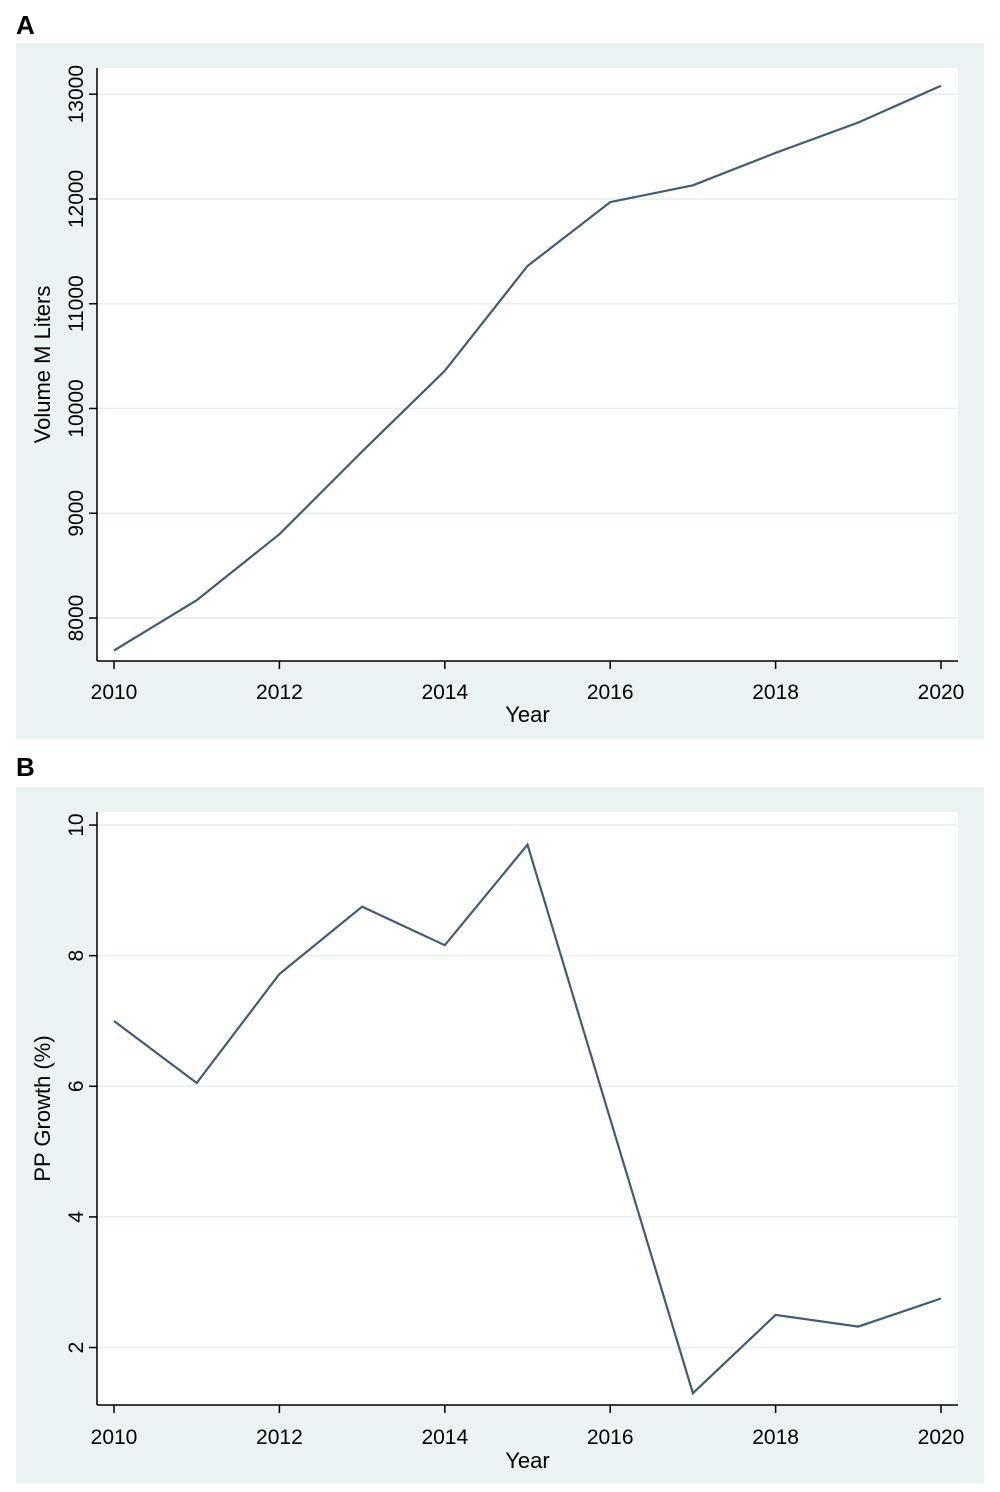 This screenshot has width=1000, height=1492. What do you see at coordinates (76, 824) in the screenshot?
I see `chart-b-ytick-label-10: 10` at bounding box center [76, 824].